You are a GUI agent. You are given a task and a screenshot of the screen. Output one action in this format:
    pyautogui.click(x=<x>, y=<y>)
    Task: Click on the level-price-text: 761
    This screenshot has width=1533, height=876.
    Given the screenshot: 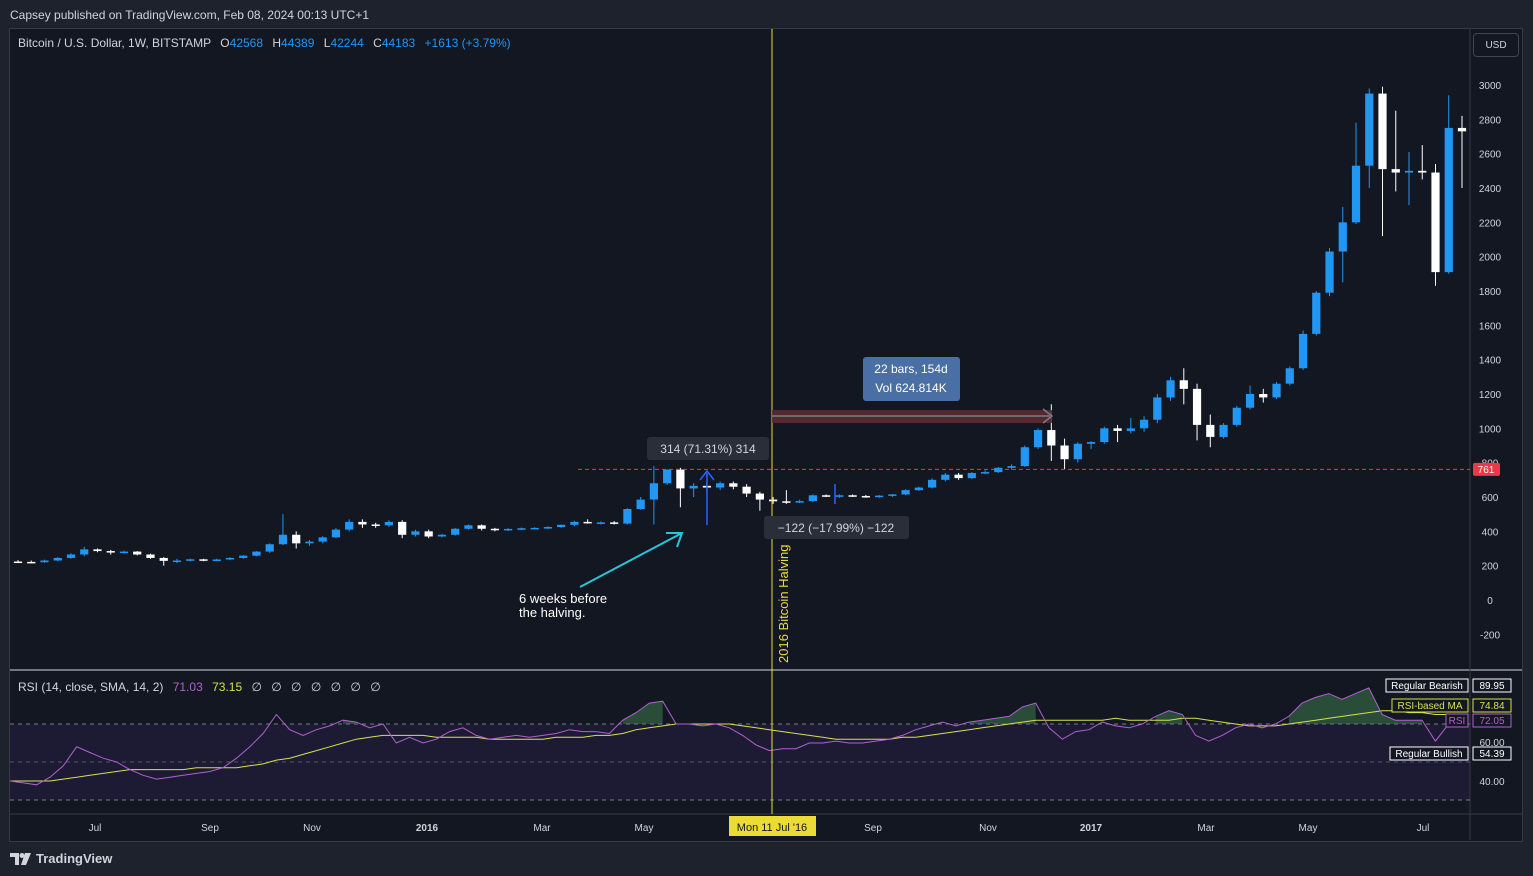 What is the action you would take?
    pyautogui.click(x=1486, y=470)
    